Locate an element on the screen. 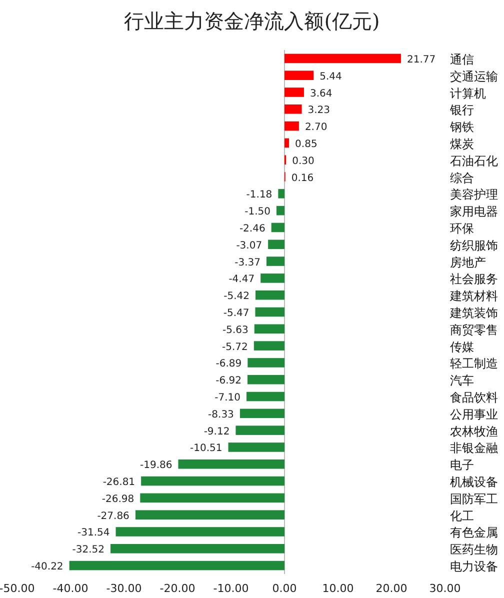  data-label: 21.77 is located at coordinates (421, 60).